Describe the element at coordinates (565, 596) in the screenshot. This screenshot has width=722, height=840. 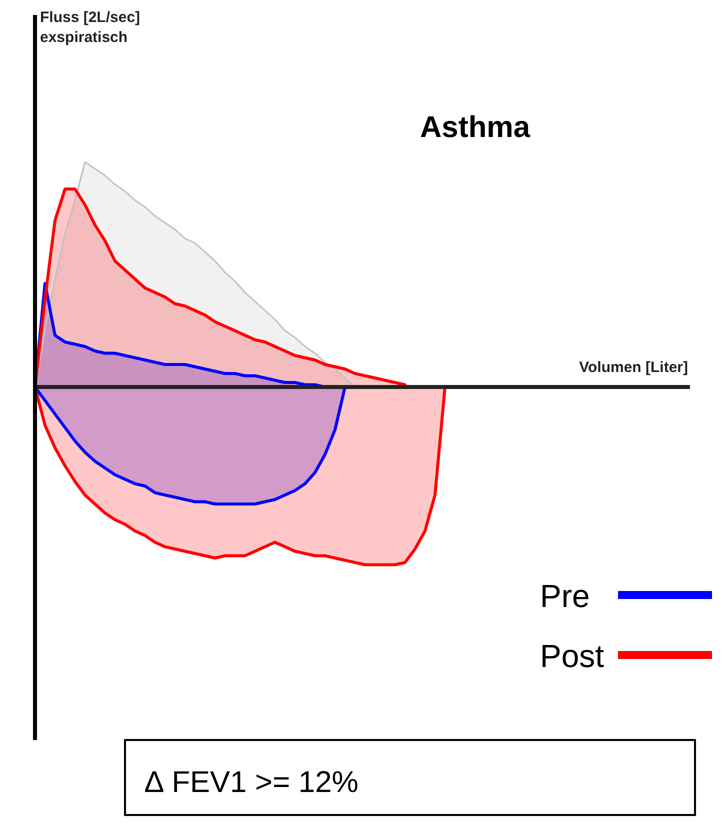
I see `legend-label: Pre` at that location.